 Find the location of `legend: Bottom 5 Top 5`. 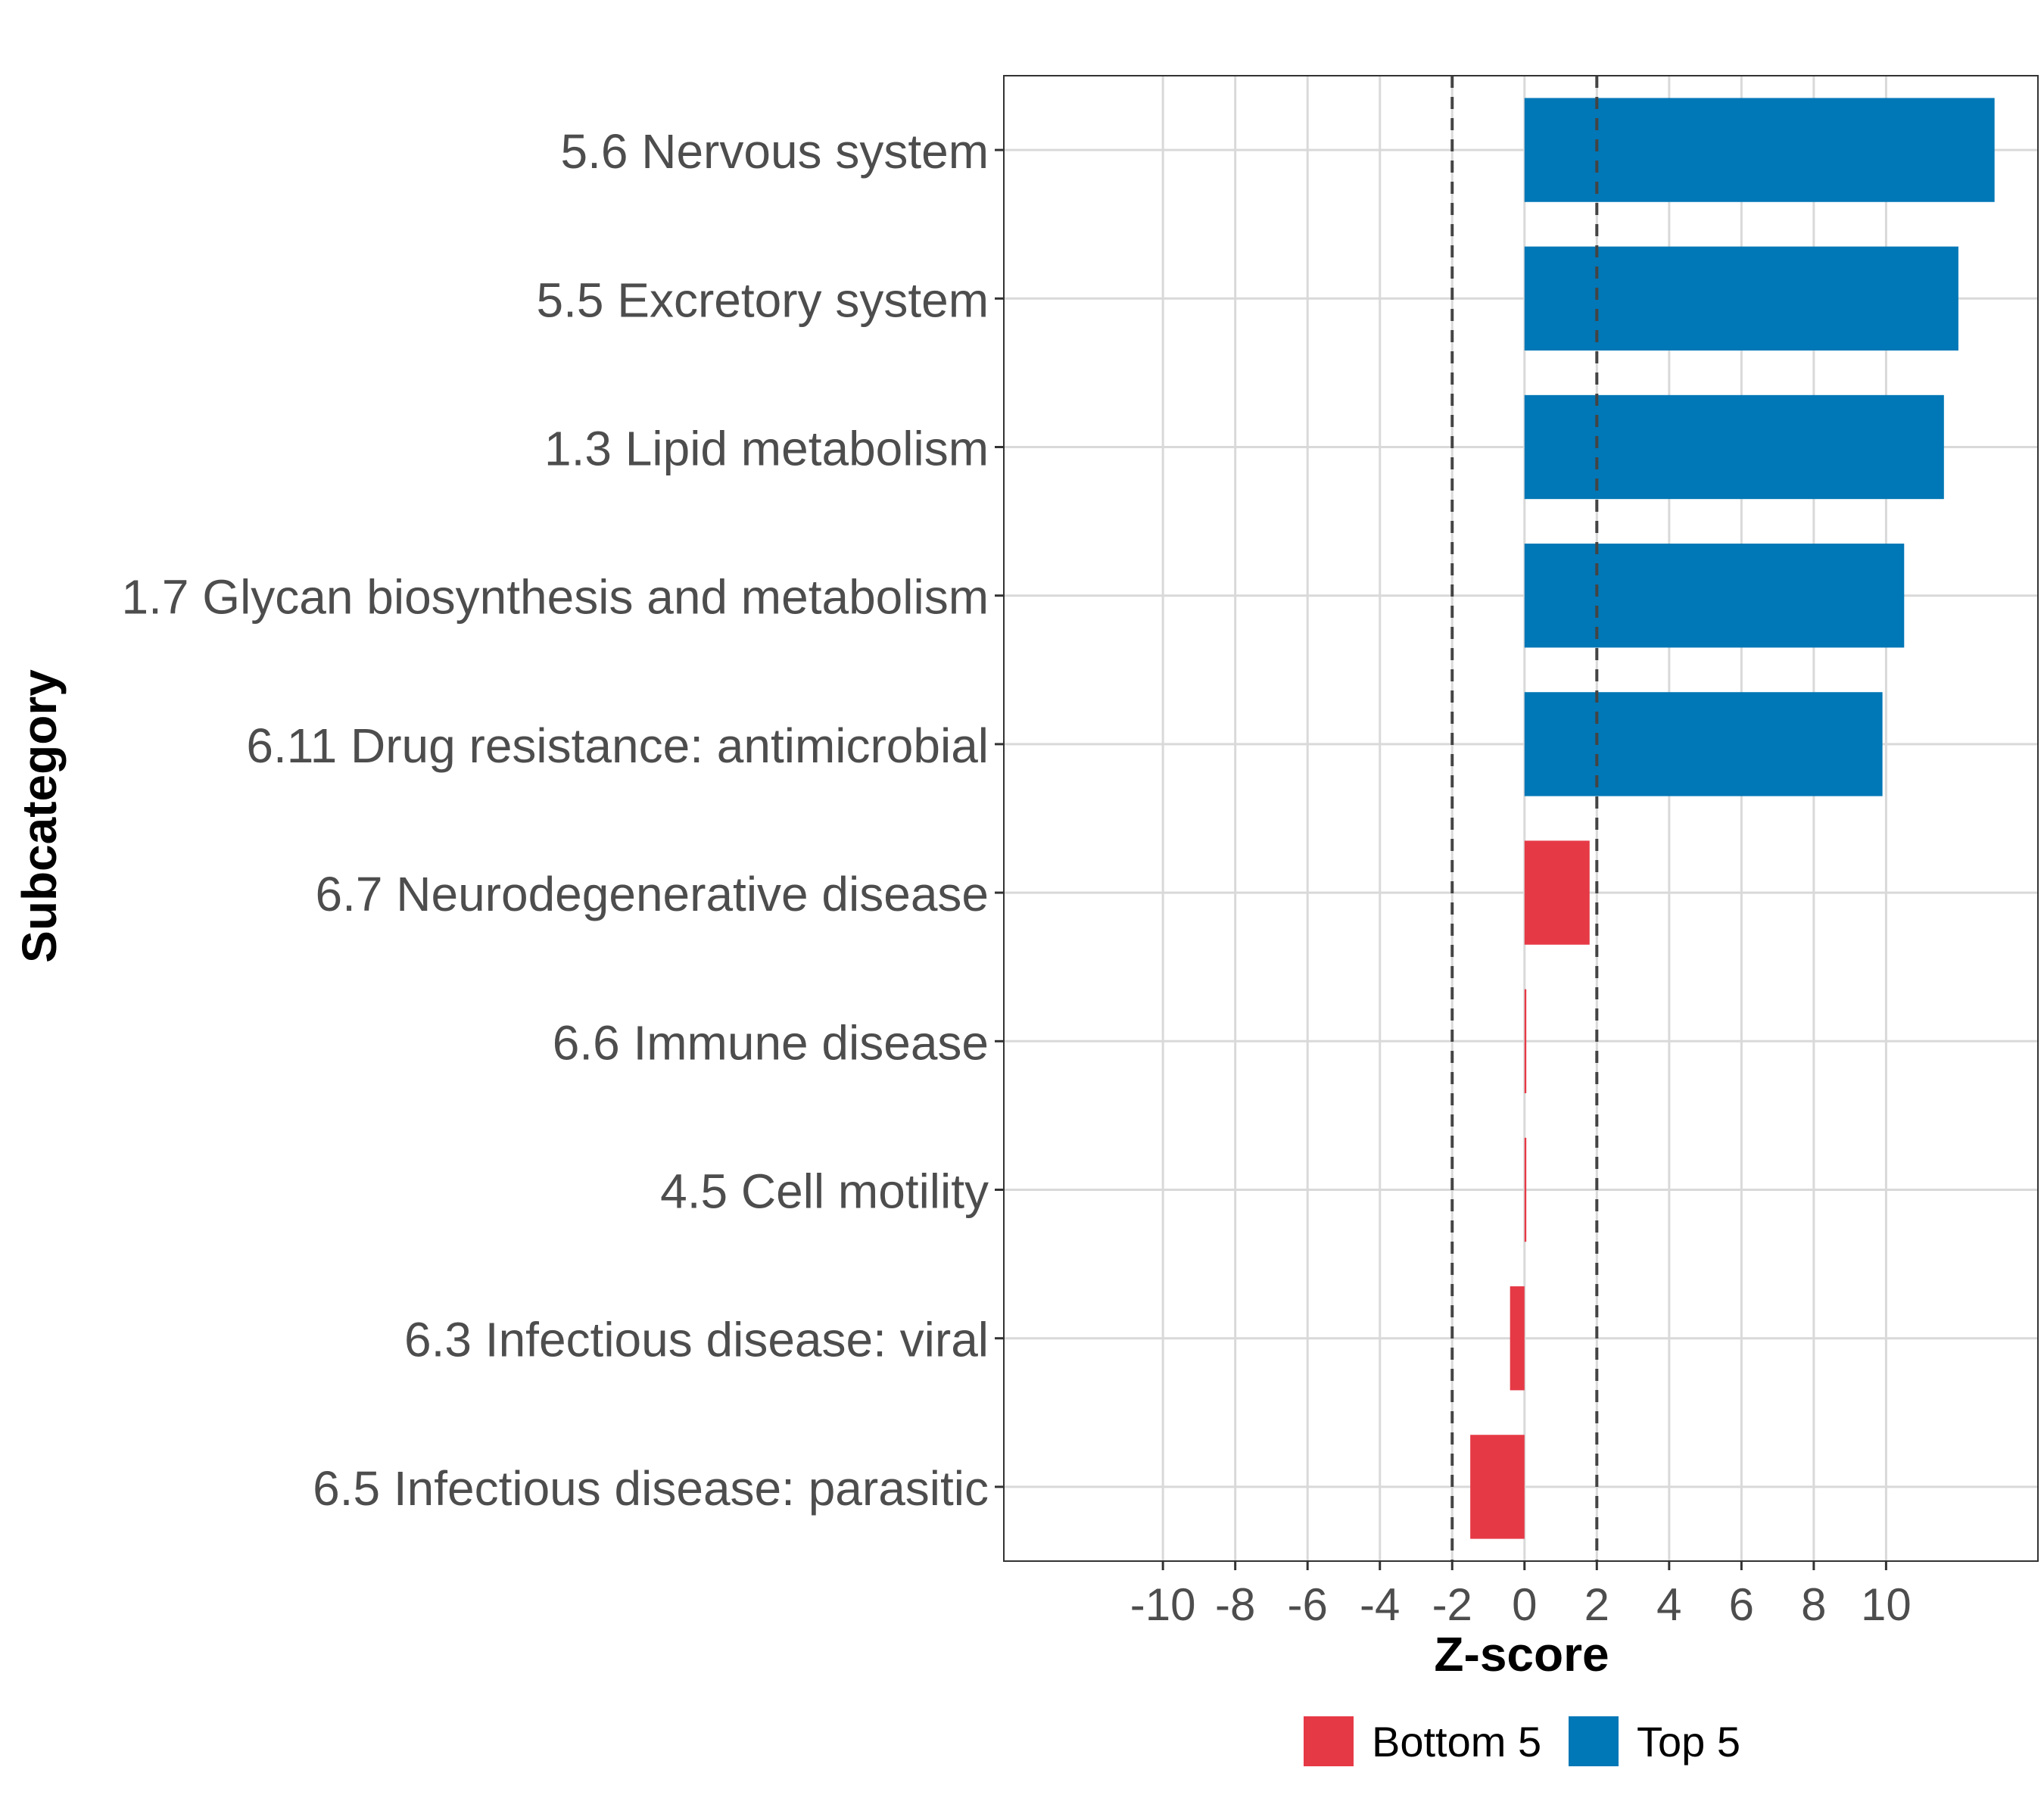

legend: Bottom 5 Top 5 is located at coordinates (1522, 1741).